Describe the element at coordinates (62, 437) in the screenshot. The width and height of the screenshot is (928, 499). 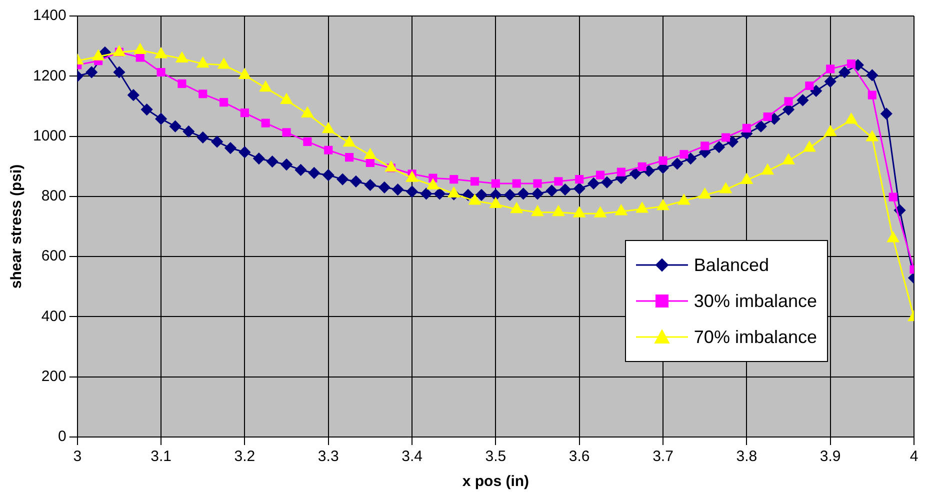
I see `y-tick-label: 0` at that location.